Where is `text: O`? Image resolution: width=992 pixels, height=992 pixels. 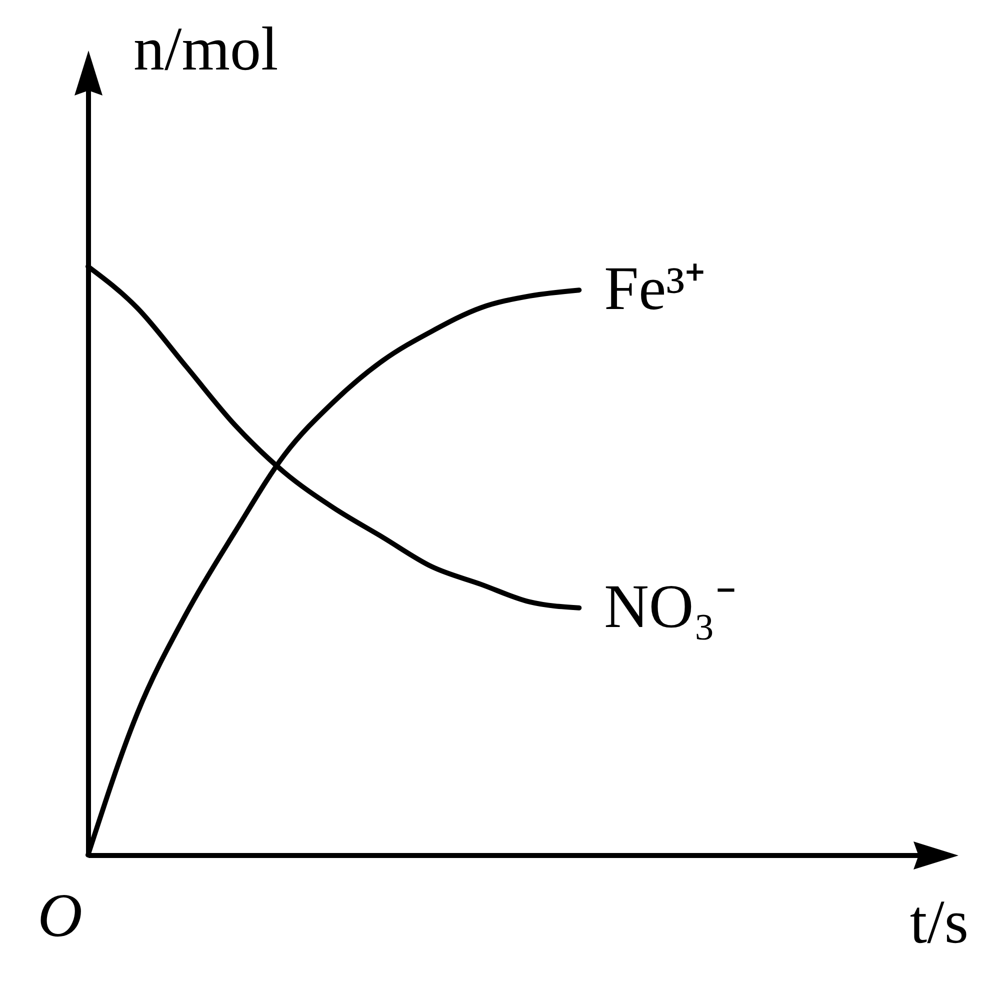 text: O is located at coordinates (60, 916).